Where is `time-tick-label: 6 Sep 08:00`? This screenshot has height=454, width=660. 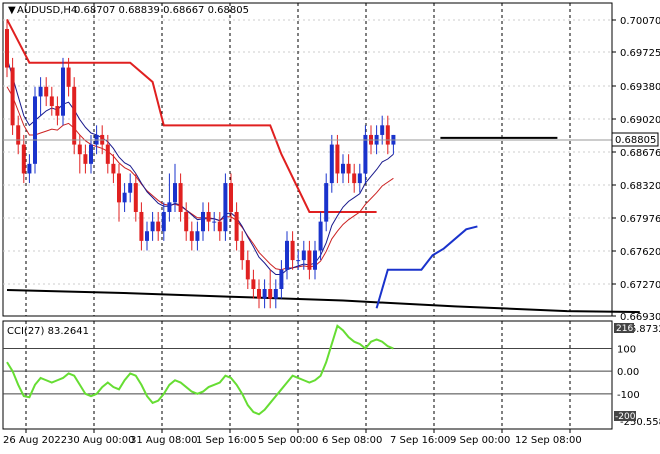
time-tick-label: 6 Sep 08:00 is located at coordinates (352, 440).